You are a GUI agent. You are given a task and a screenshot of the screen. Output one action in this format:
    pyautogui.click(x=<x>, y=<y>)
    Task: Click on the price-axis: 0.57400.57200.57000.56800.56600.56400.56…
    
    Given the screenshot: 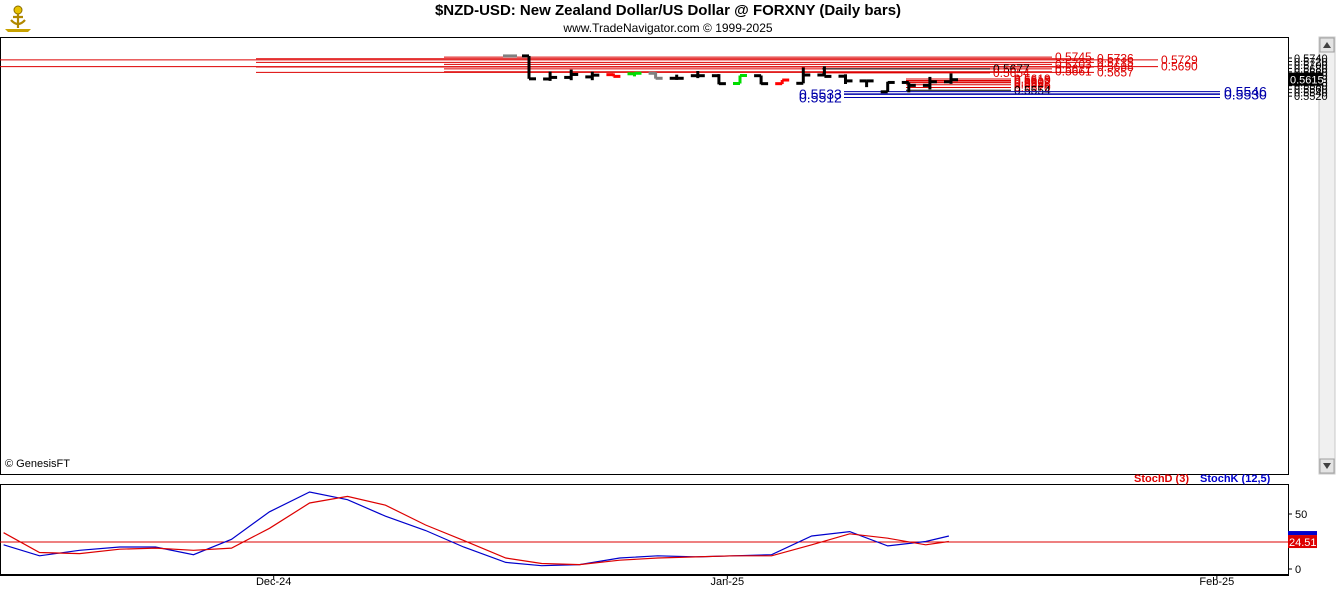 What is the action you would take?
    pyautogui.click(x=1308, y=78)
    